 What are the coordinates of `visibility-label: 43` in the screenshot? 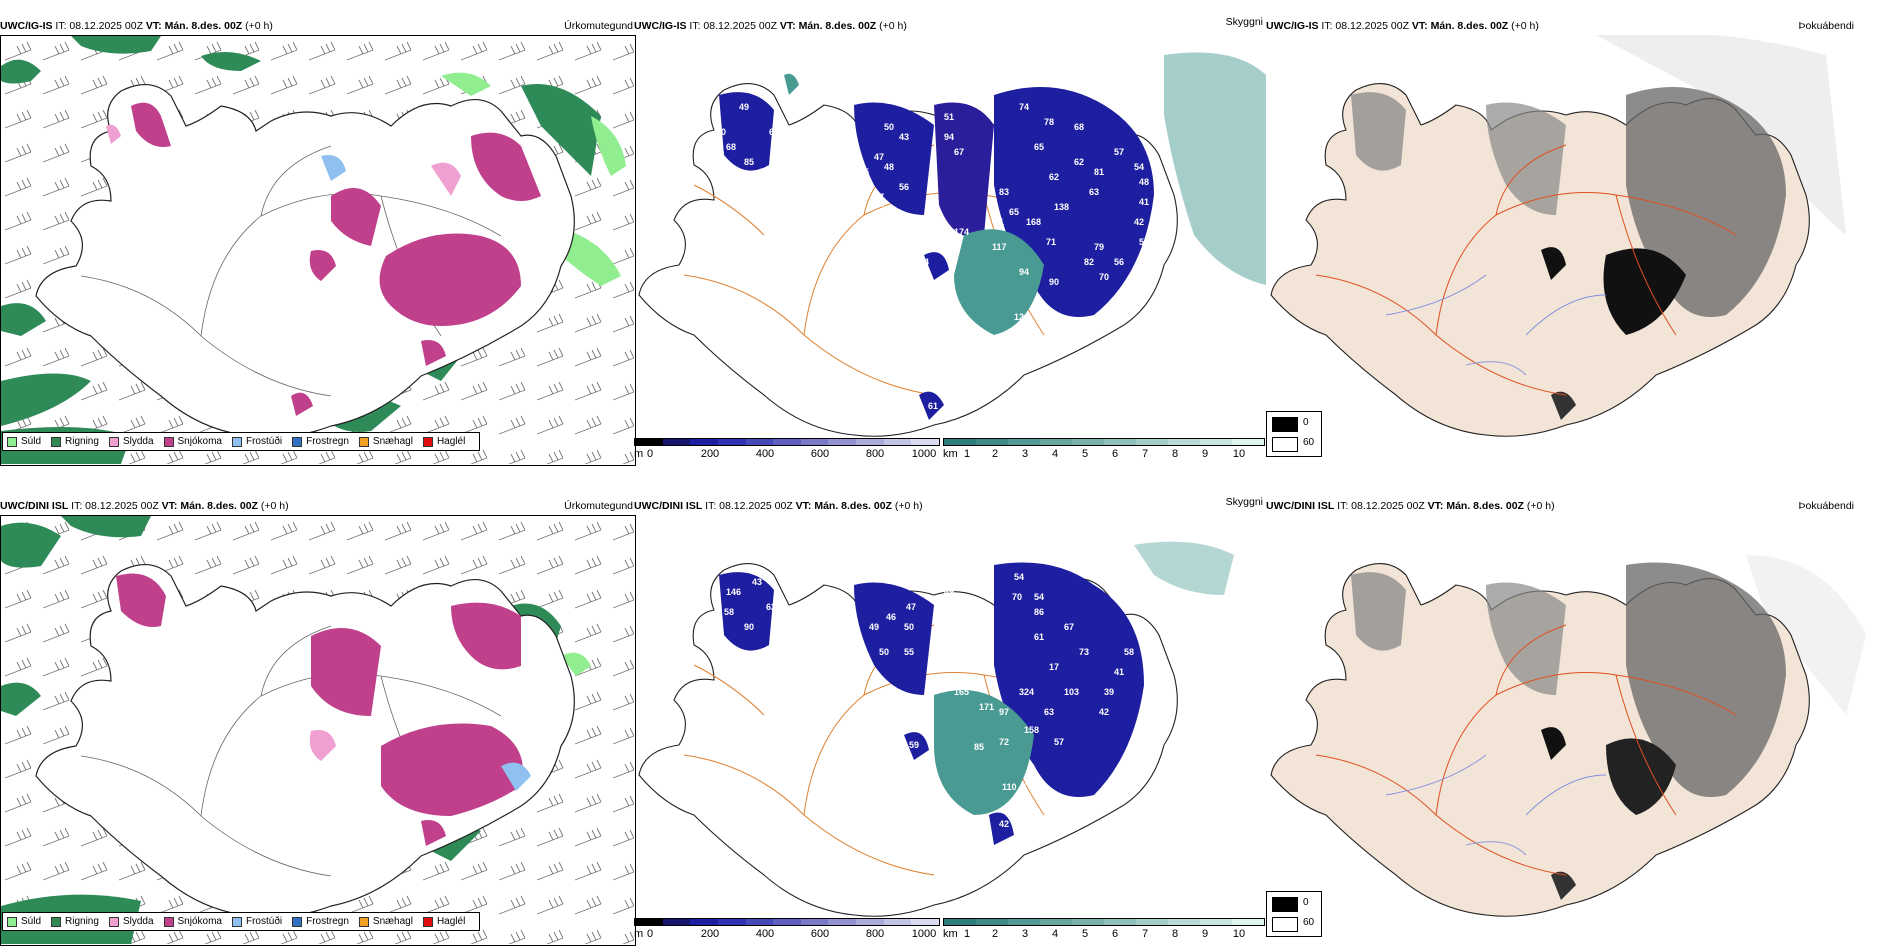 It's located at (904, 137).